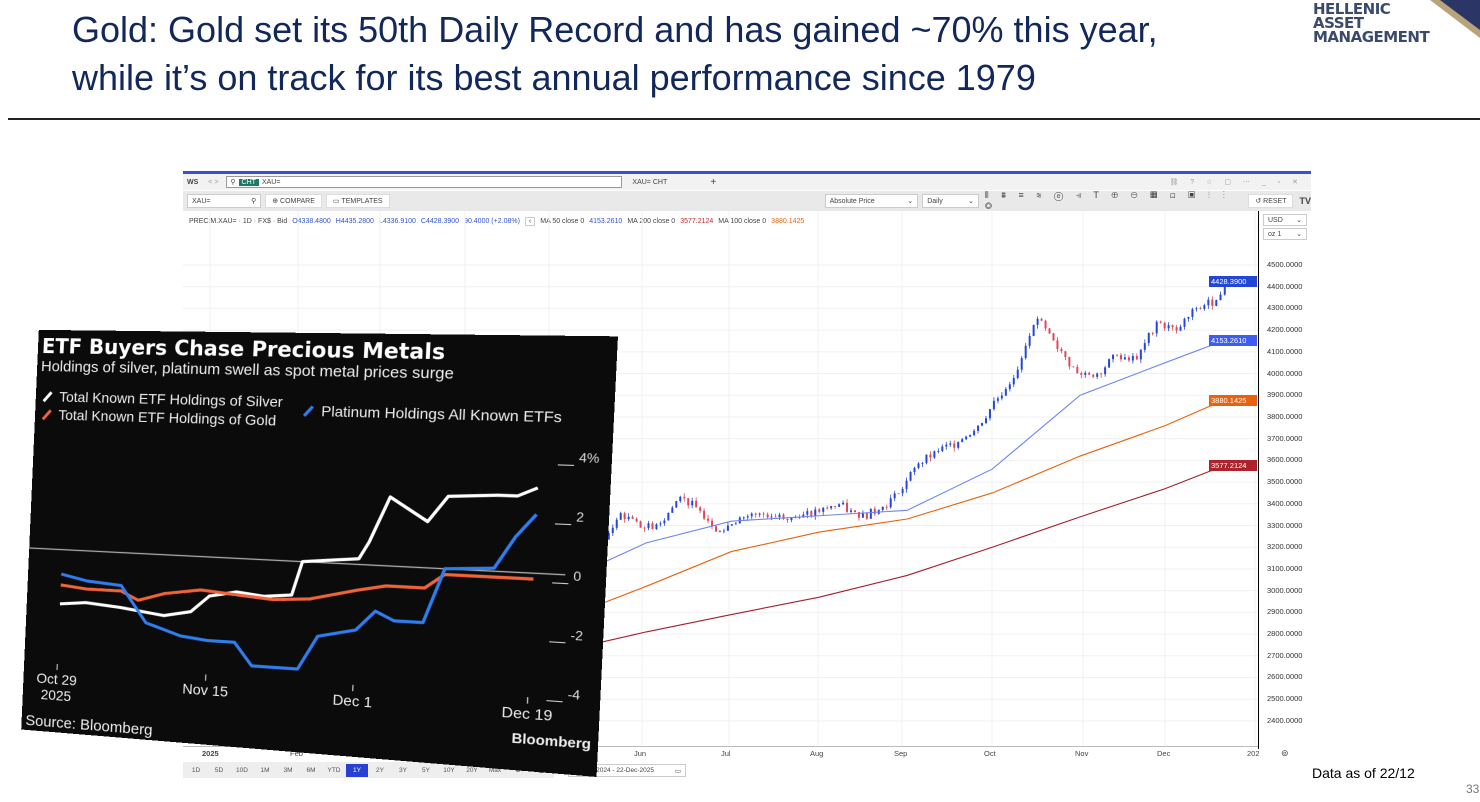  I want to click on ric-search-input: XAU= ⚲, so click(224, 201).